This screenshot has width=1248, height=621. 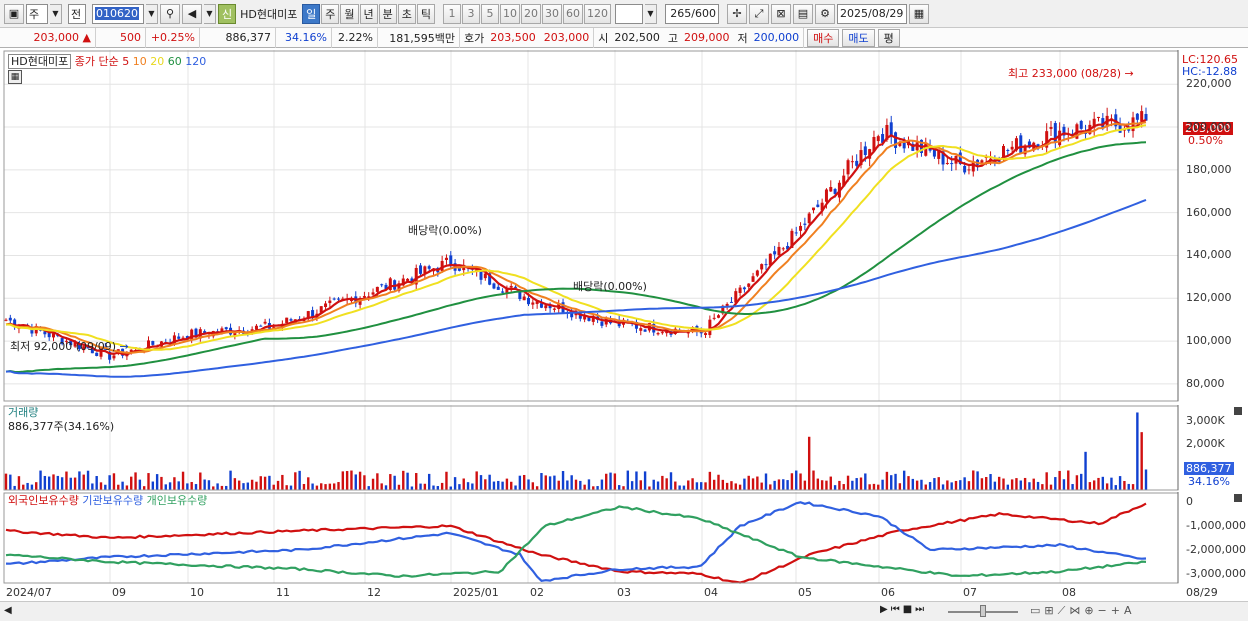 What do you see at coordinates (858, 37) in the screenshot?
I see `sell-button: 매도` at bounding box center [858, 37].